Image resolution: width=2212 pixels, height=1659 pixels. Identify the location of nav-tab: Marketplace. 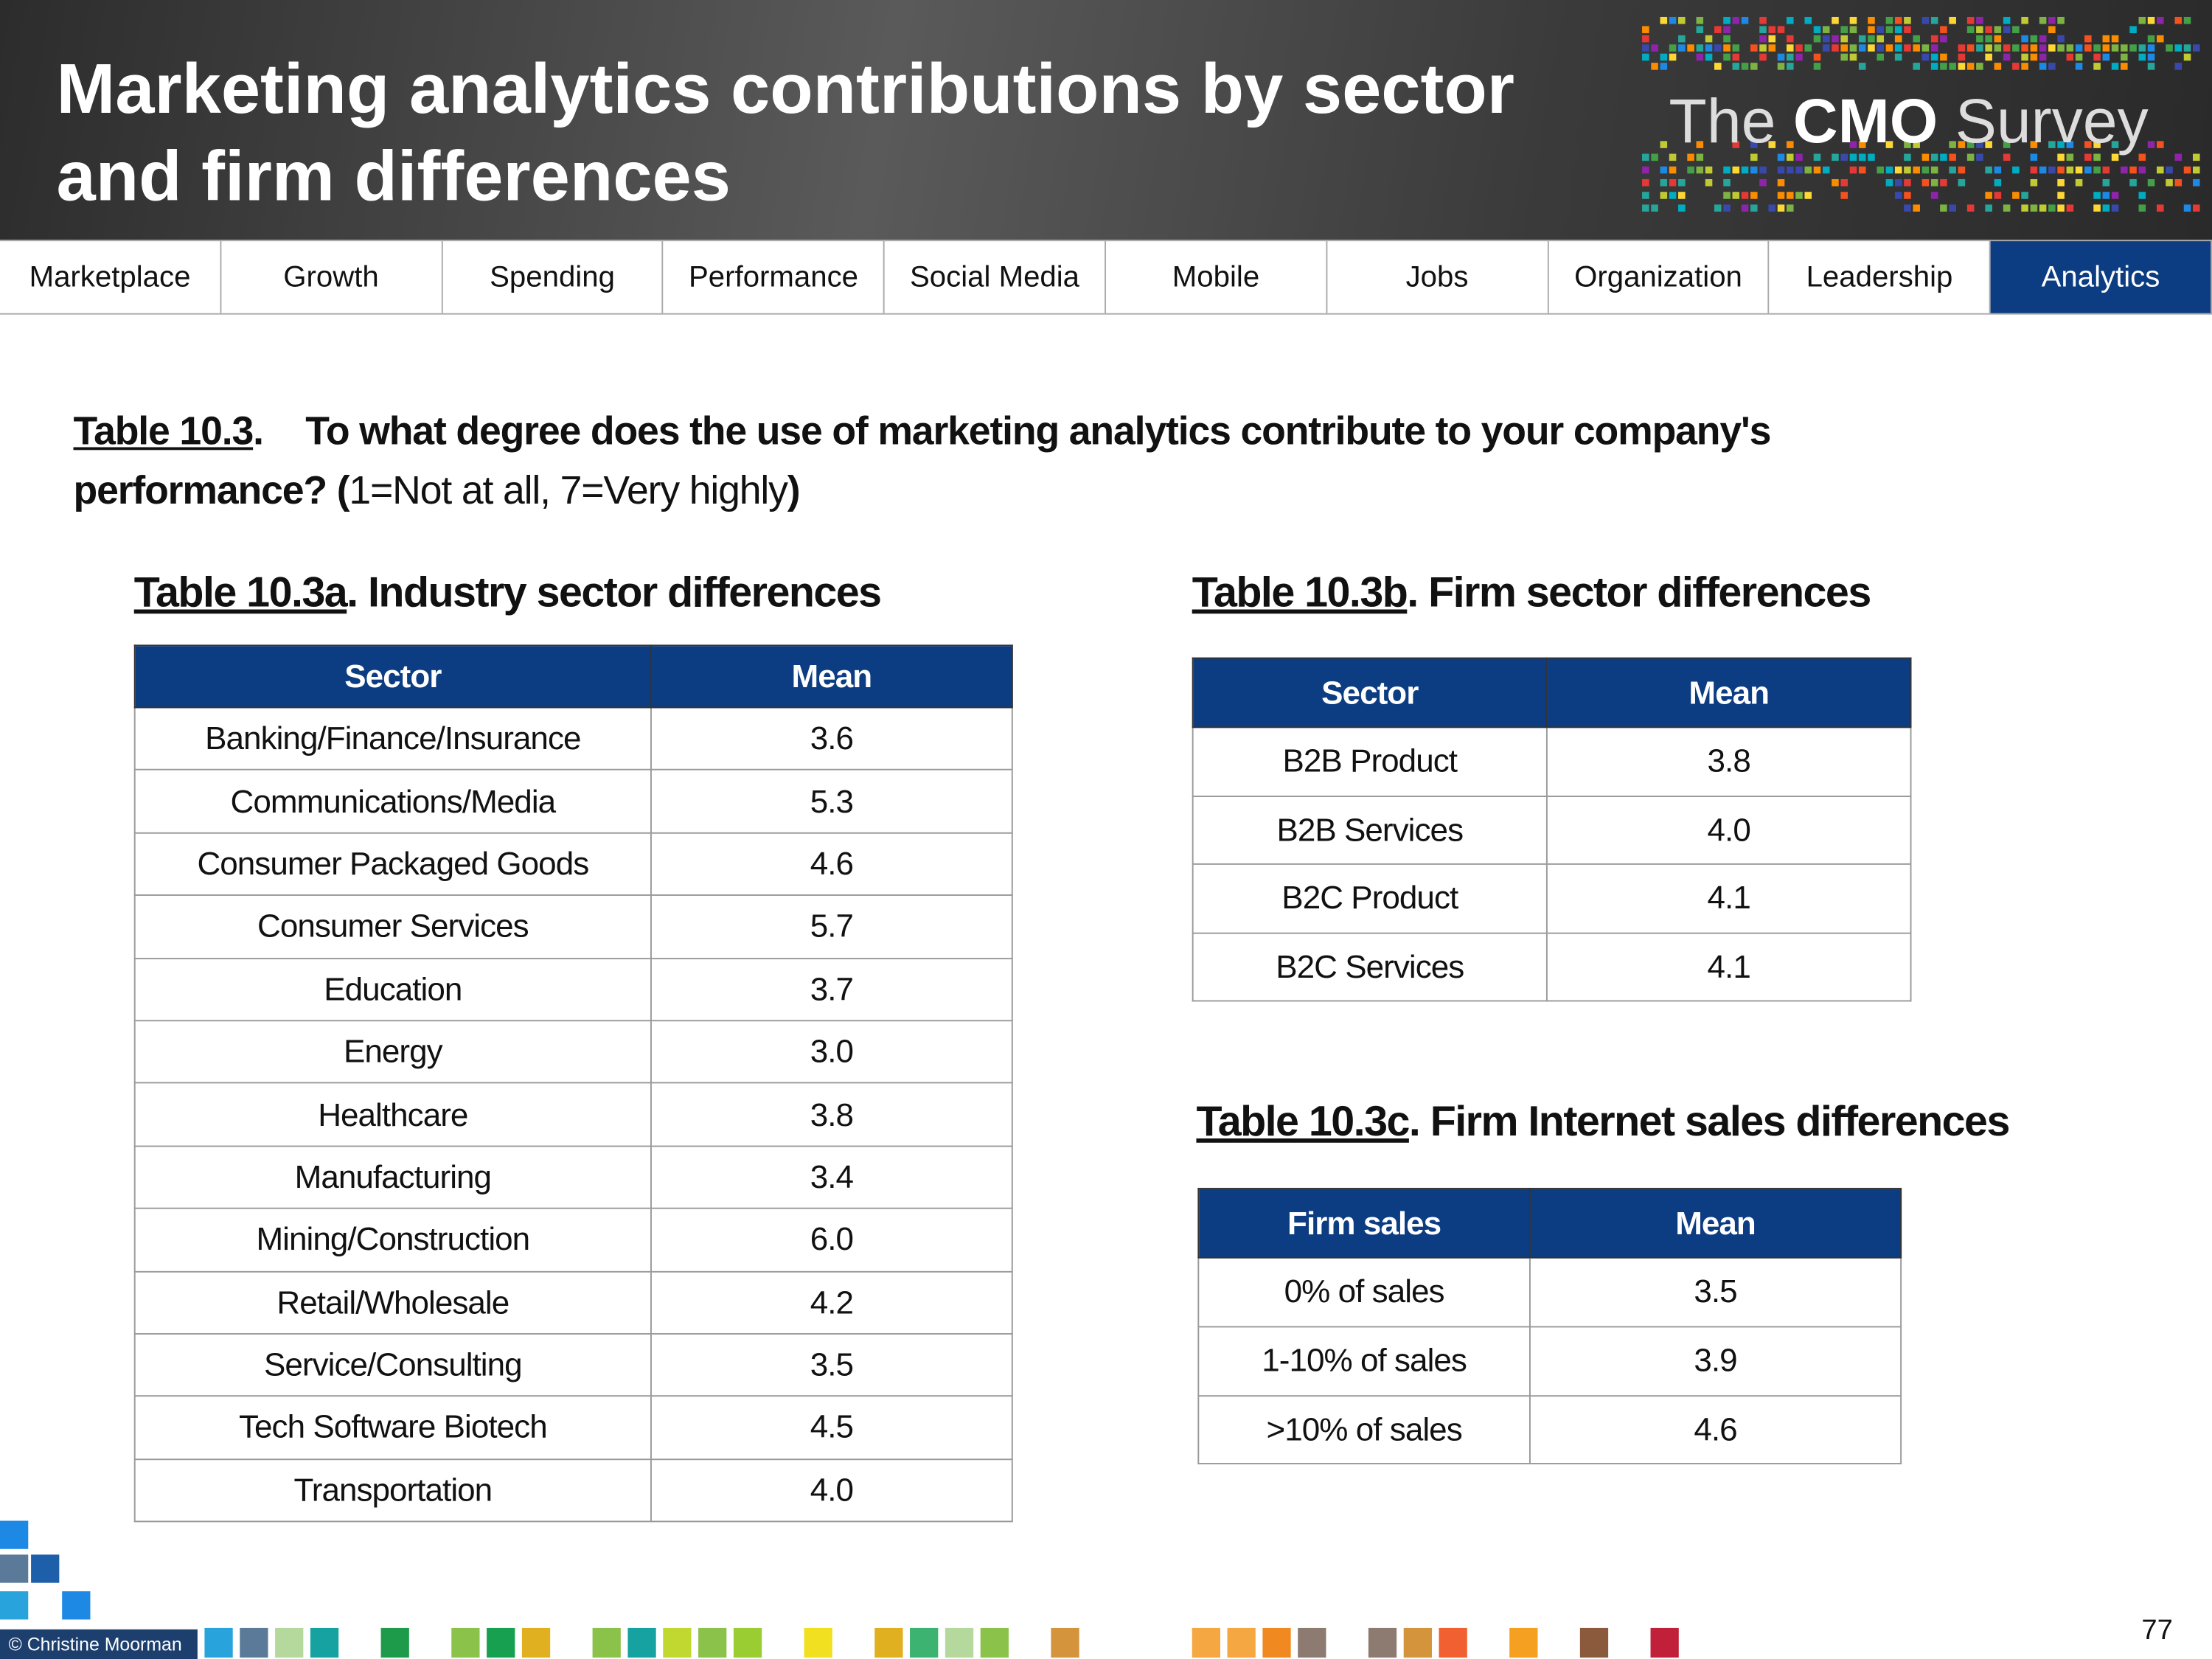
(110, 276).